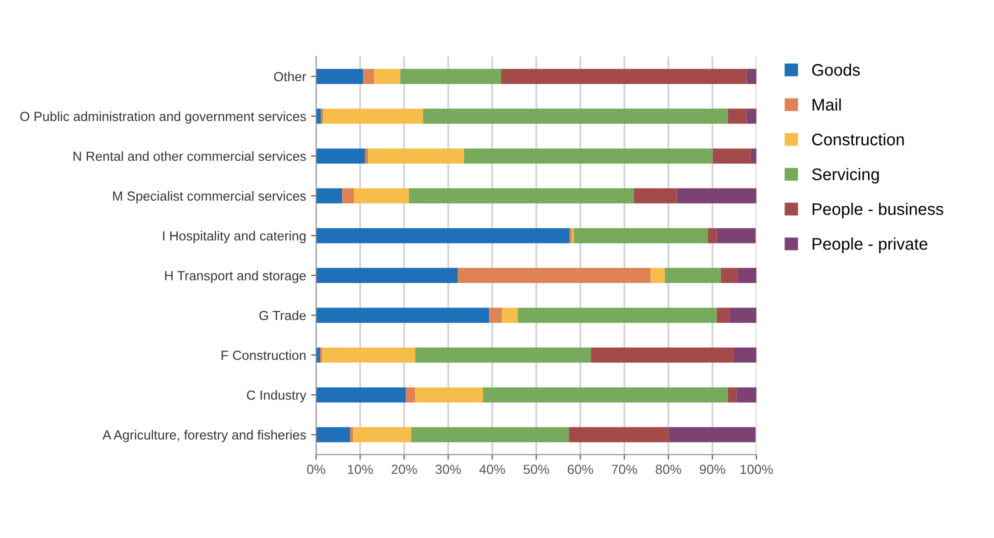  Describe the element at coordinates (581, 469) in the screenshot. I see `x-tick-label: 60%` at that location.